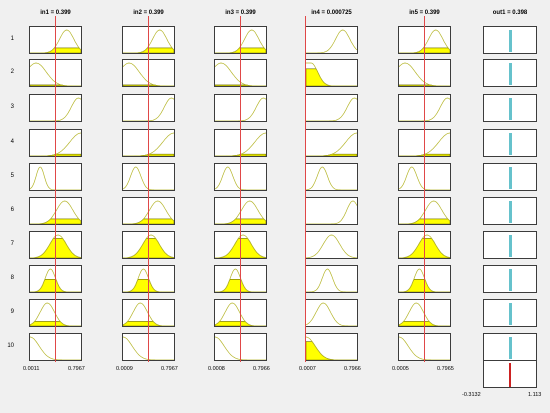 The height and width of the screenshot is (413, 550). I want to click on input-header-5: in5 = 0.399, so click(424, 13).